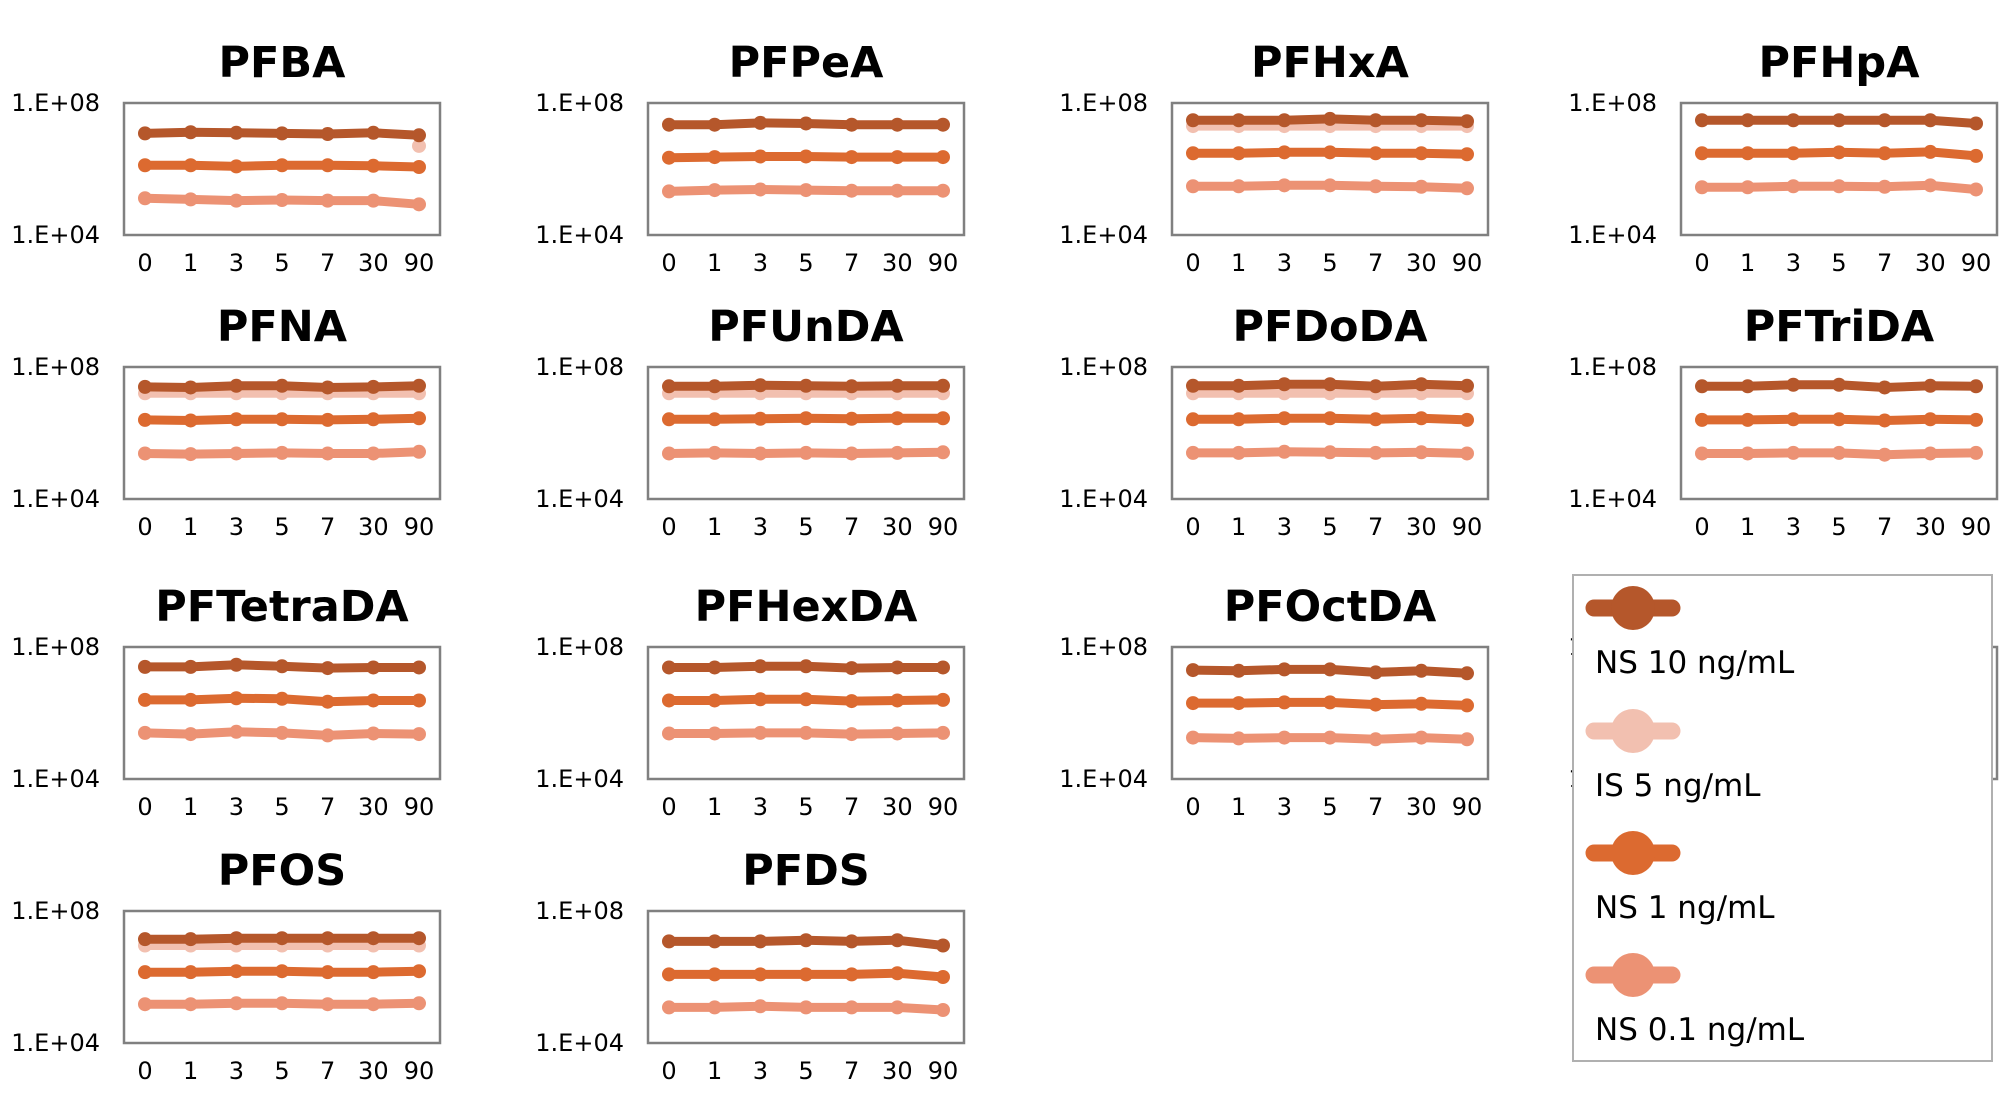 Image resolution: width=2000 pixels, height=1107 pixels. What do you see at coordinates (1330, 327) in the screenshot?
I see `panel-title: PFDoDA` at bounding box center [1330, 327].